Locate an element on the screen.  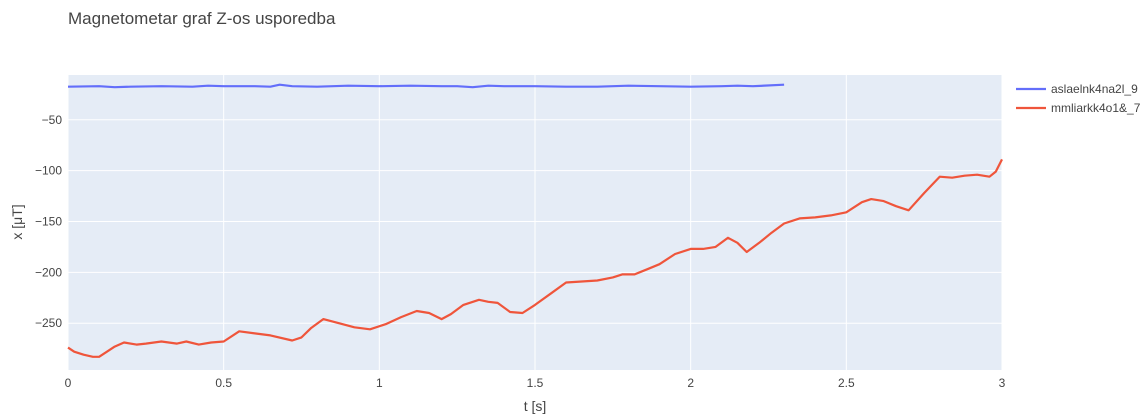
x-tick-label: 0 is located at coordinates (68, 383).